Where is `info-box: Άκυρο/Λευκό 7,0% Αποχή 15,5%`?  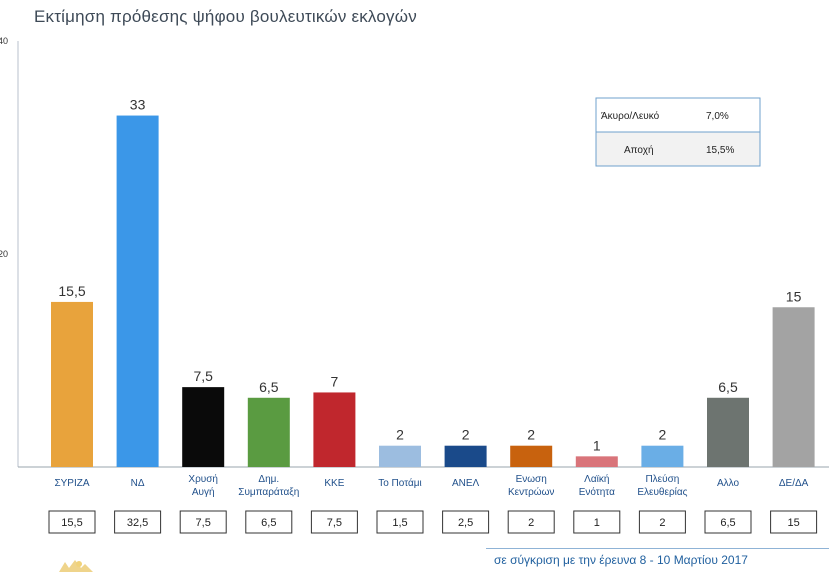
info-box: Άκυρο/Λευκό 7,0% Αποχή 15,5% is located at coordinates (678, 132).